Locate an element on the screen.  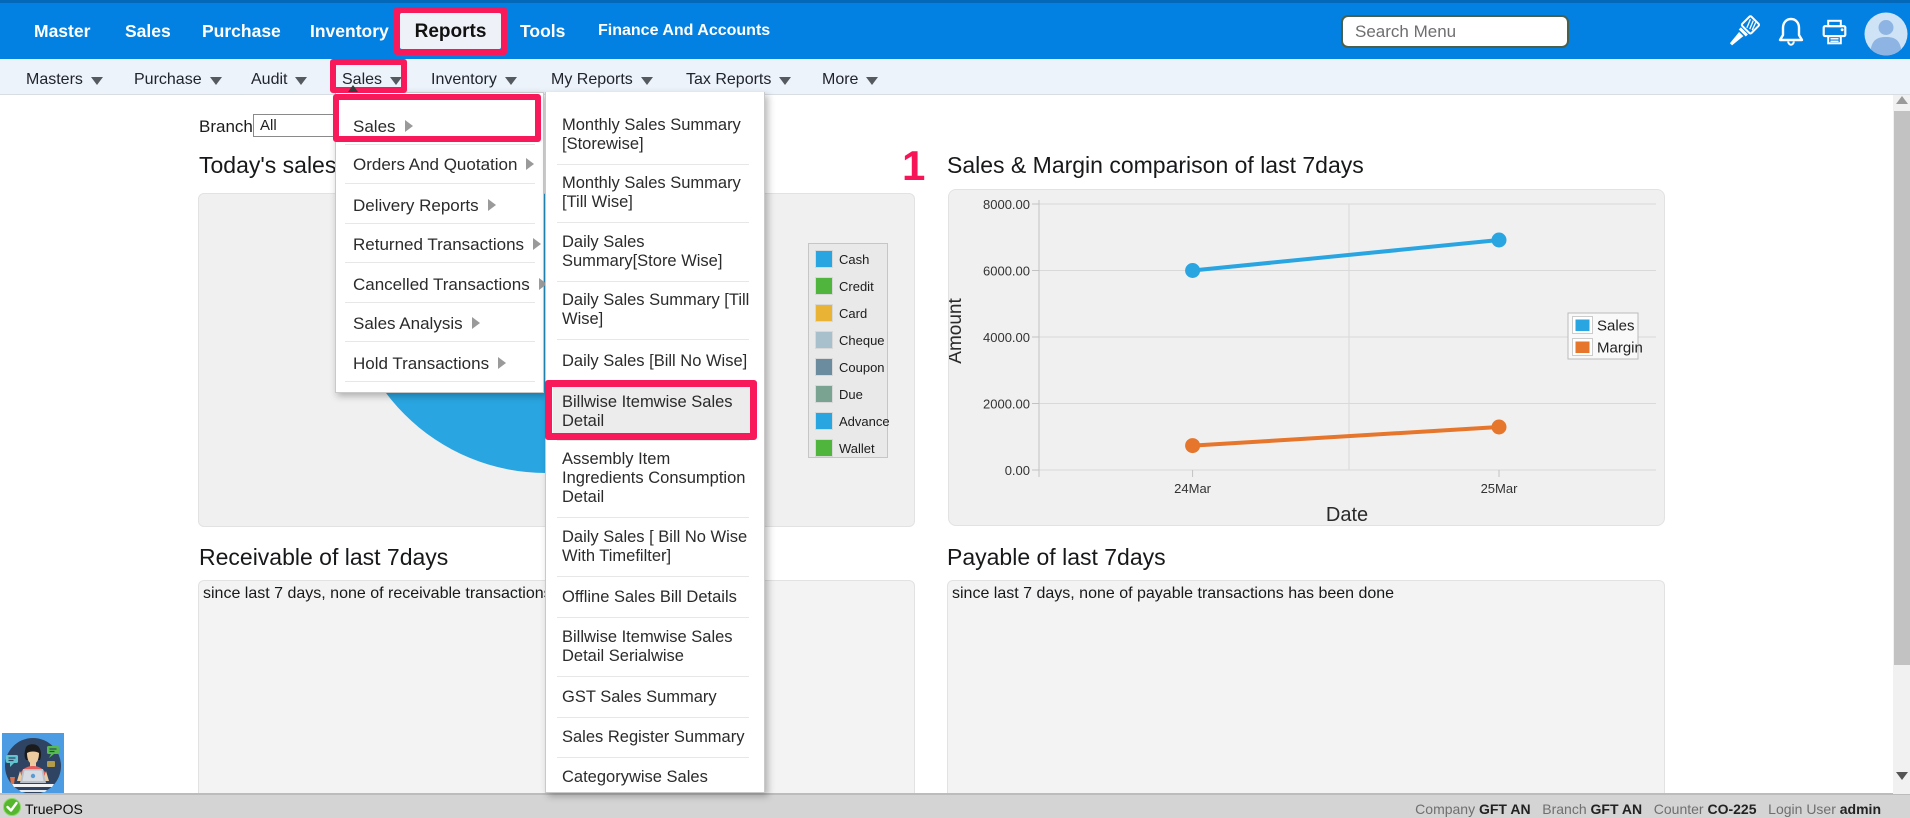
svg-text: 8000.00 is located at coordinates (1006, 204).